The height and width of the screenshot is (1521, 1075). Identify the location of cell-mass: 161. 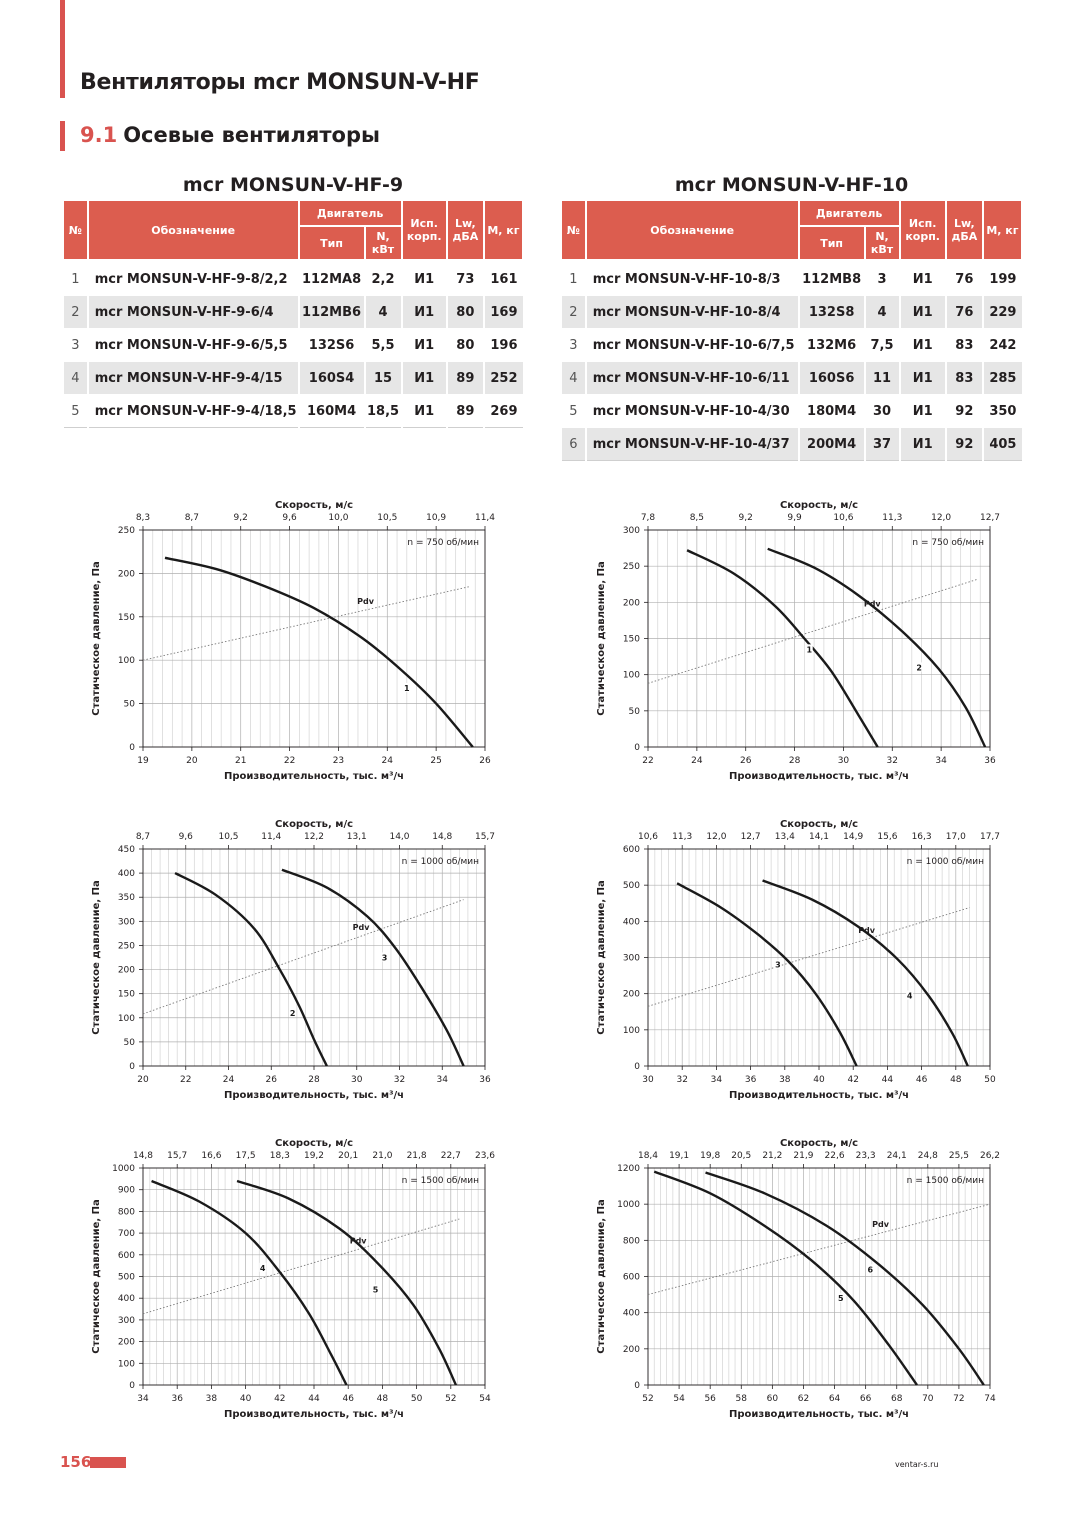
(502, 279).